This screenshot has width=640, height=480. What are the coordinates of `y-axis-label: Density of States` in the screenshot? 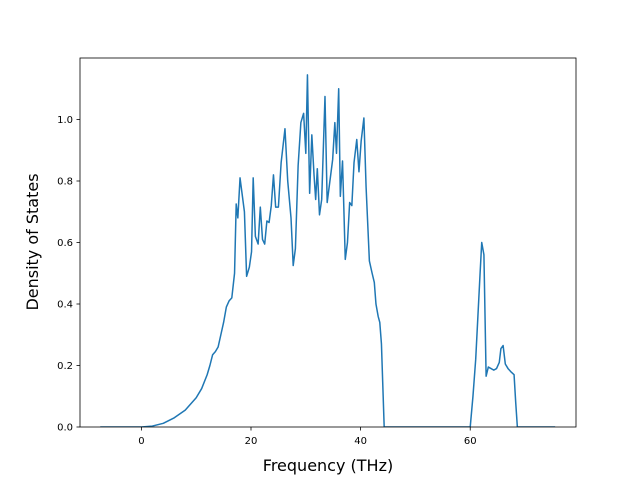 It's located at (32, 241).